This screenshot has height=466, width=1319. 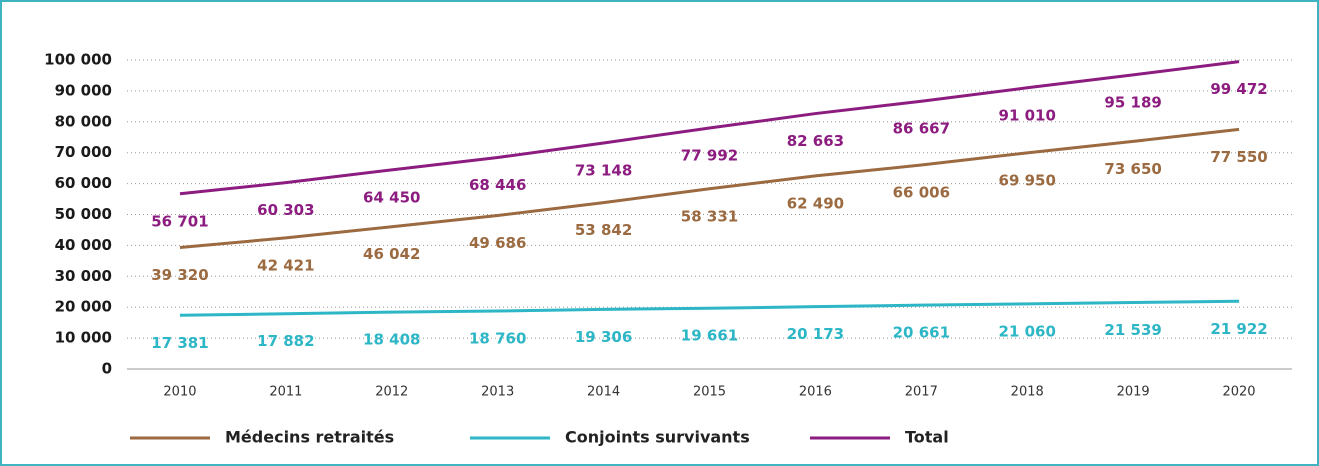 I want to click on data-label: 99 472, so click(x=1238, y=89).